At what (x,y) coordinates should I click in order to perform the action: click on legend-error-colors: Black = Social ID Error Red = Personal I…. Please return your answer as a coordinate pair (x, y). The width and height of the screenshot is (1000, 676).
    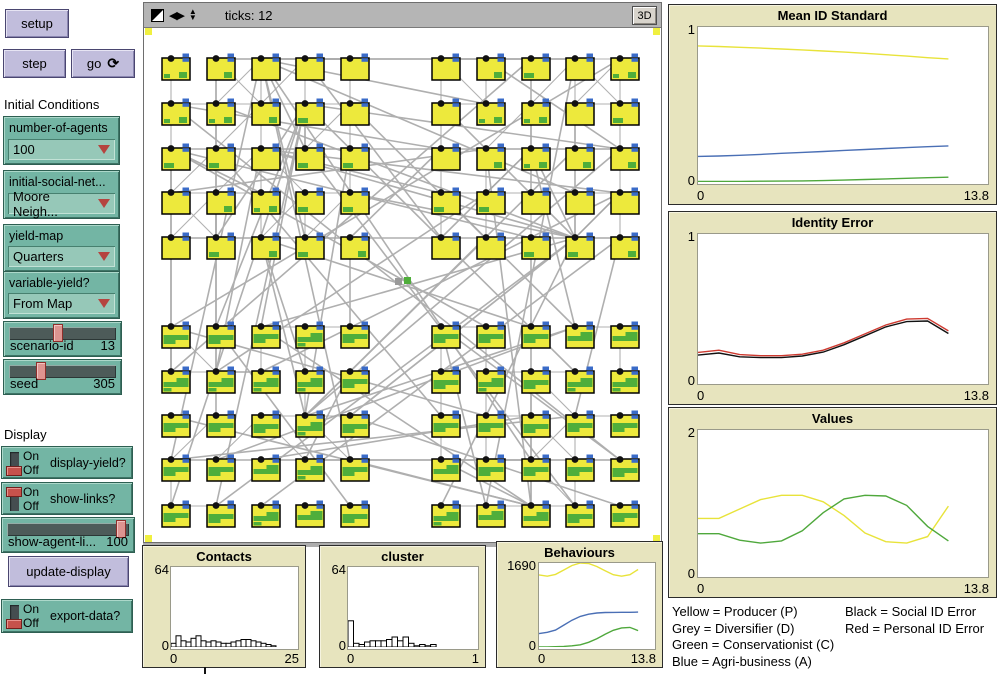
    Looking at the image, I should click on (914, 620).